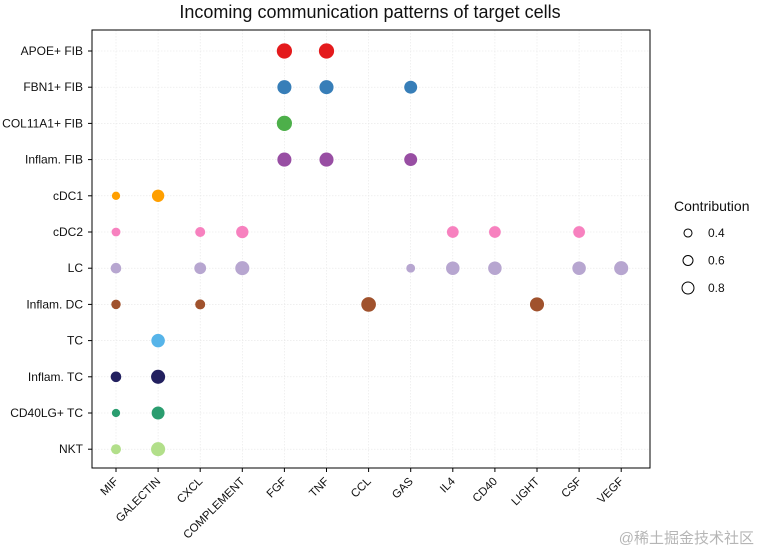 Image resolution: width=762 pixels, height=556 pixels. What do you see at coordinates (716, 233) in the screenshot?
I see `legend-size-label: 0.4` at bounding box center [716, 233].